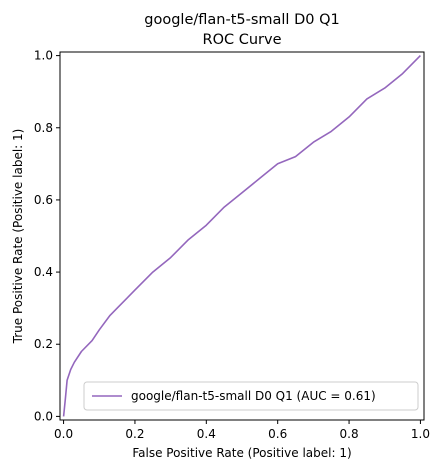  I want to click on legend-entry-label: google/flan-t5-small D0 Q1 (AUC = 0.61), so click(253, 396).